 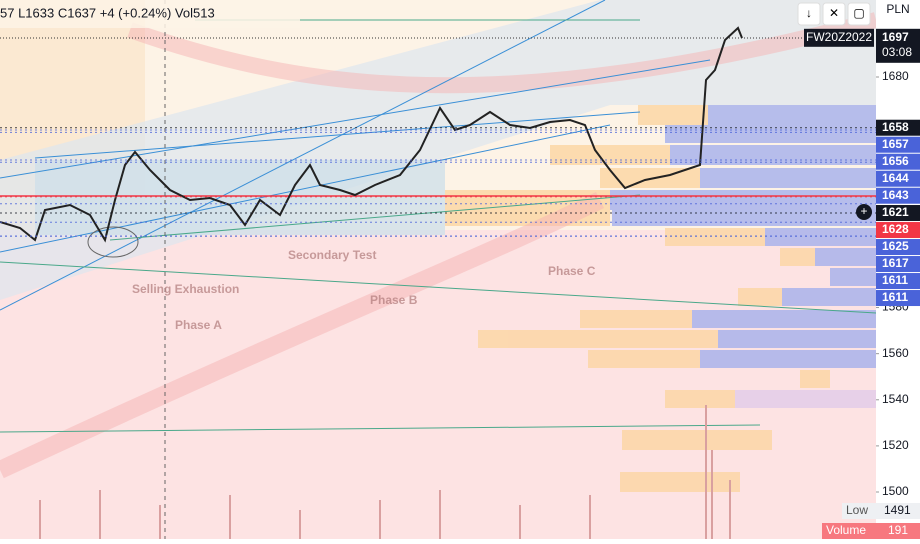 I want to click on price-marker-label: 1656, so click(x=895, y=161).